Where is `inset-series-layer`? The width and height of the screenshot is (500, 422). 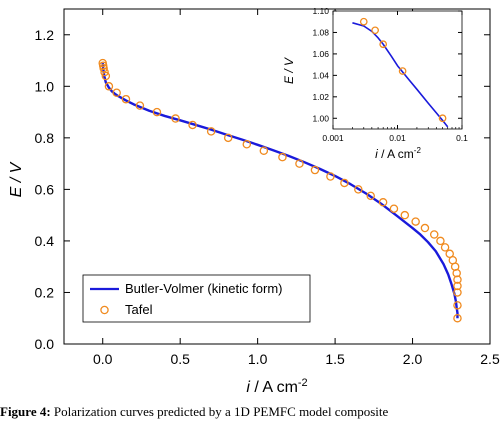 inset-series-layer is located at coordinates (400, 72).